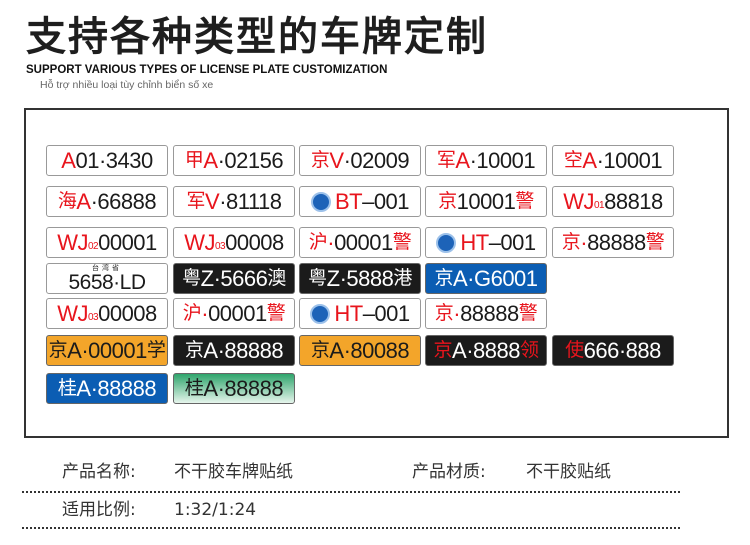 This screenshot has height=545, width=750. Describe the element at coordinates (573, 160) in the screenshot. I see `plate-text-segment: 空` at that location.